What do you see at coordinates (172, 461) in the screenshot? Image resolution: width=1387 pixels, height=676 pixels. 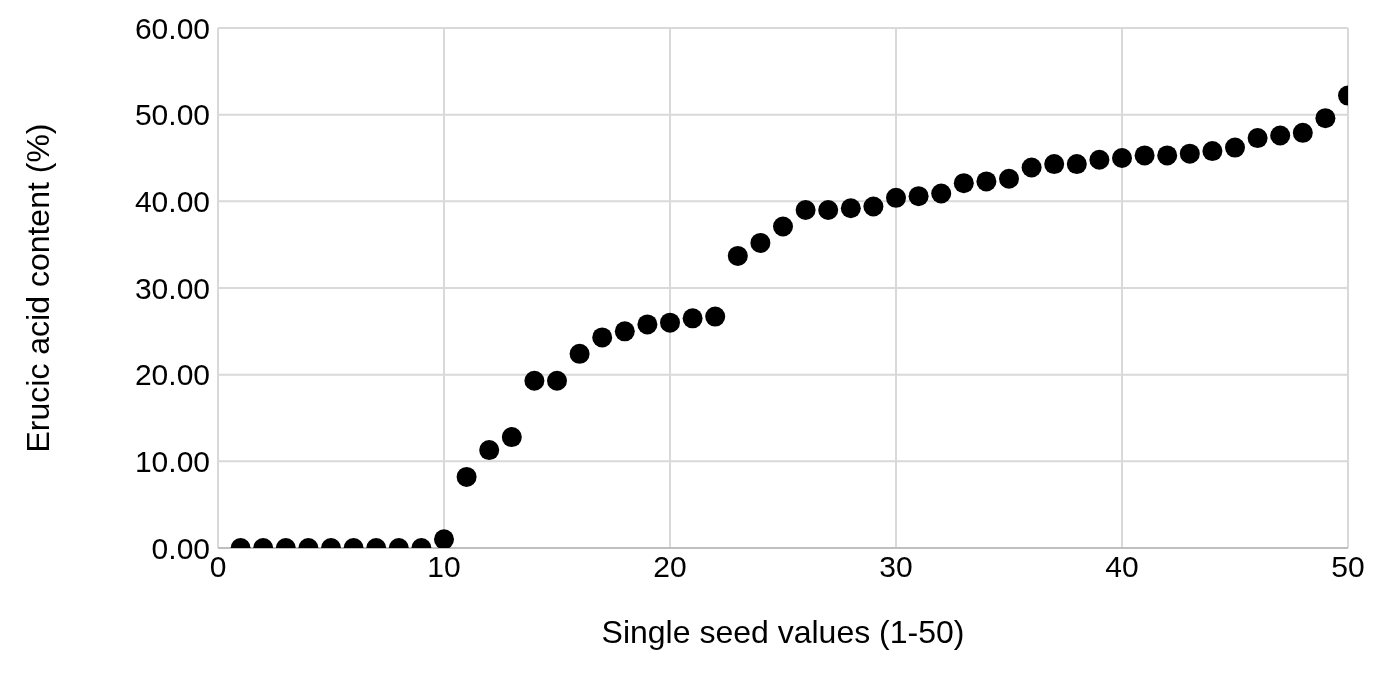 I see `y-tick-label: 10.00` at bounding box center [172, 461].